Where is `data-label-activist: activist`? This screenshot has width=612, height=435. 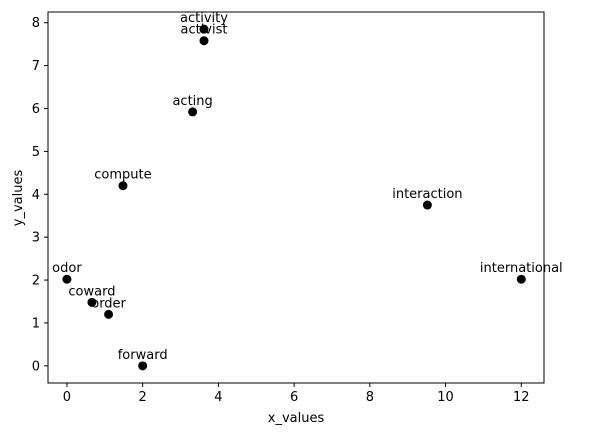
data-label-activist: activist is located at coordinates (203, 30).